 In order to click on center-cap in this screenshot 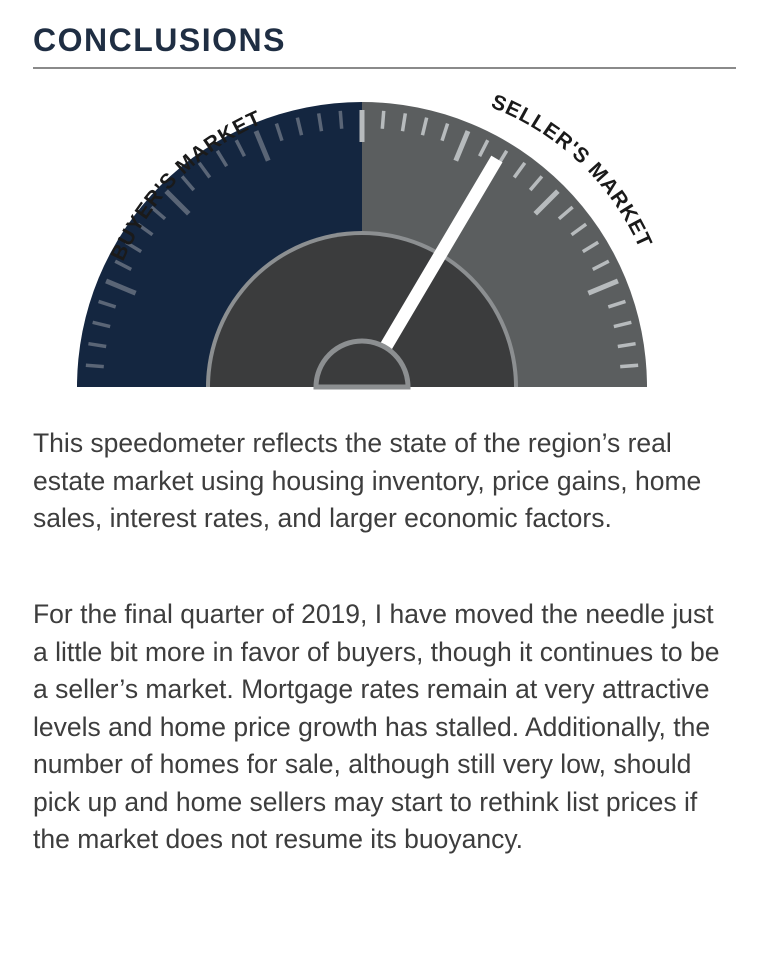, I will do `click(362, 364)`.